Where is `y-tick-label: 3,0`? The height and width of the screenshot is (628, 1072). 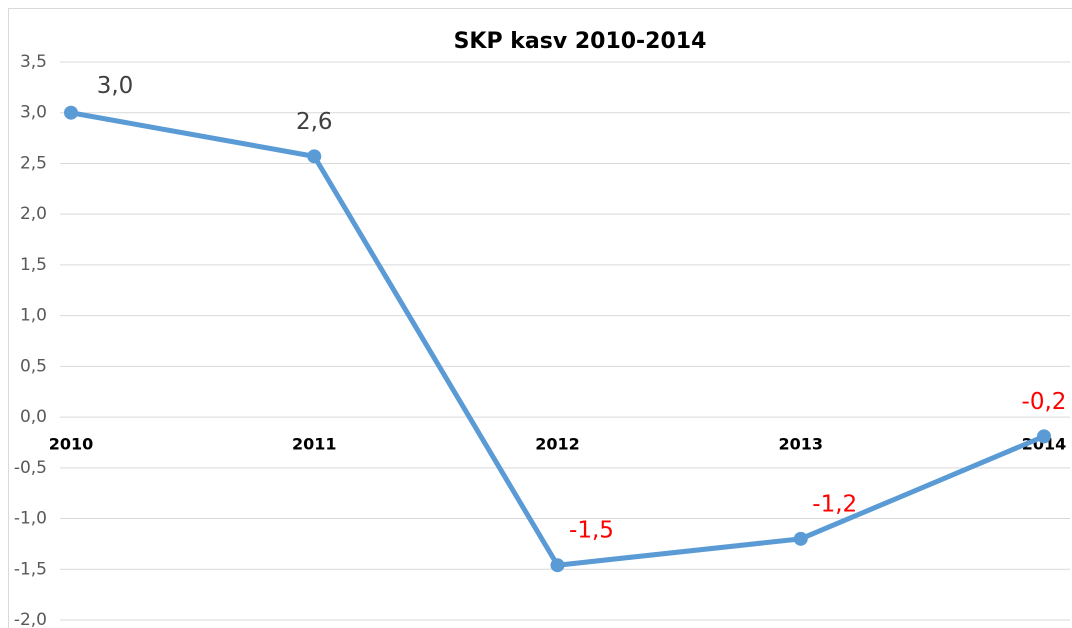 y-tick-label: 3,0 is located at coordinates (33, 113).